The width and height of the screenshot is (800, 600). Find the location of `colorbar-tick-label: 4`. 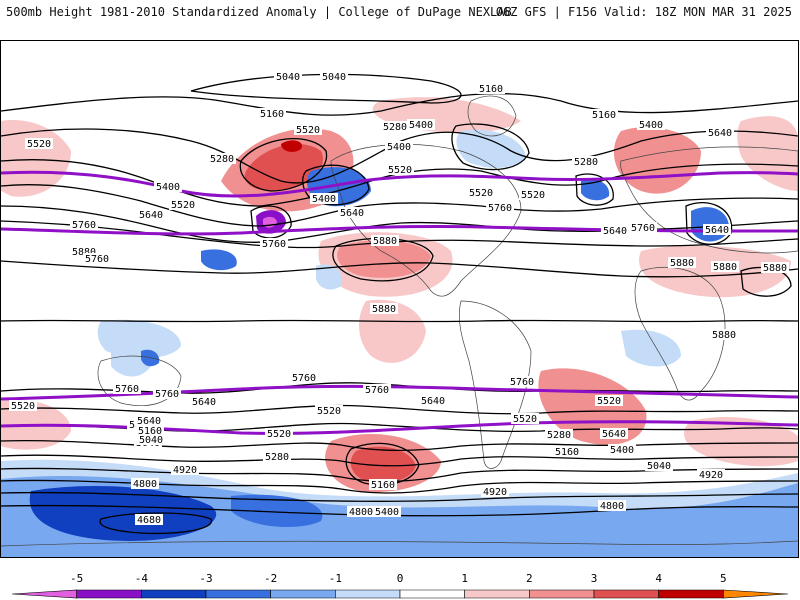

colorbar-tick-label: 4 is located at coordinates (658, 578).